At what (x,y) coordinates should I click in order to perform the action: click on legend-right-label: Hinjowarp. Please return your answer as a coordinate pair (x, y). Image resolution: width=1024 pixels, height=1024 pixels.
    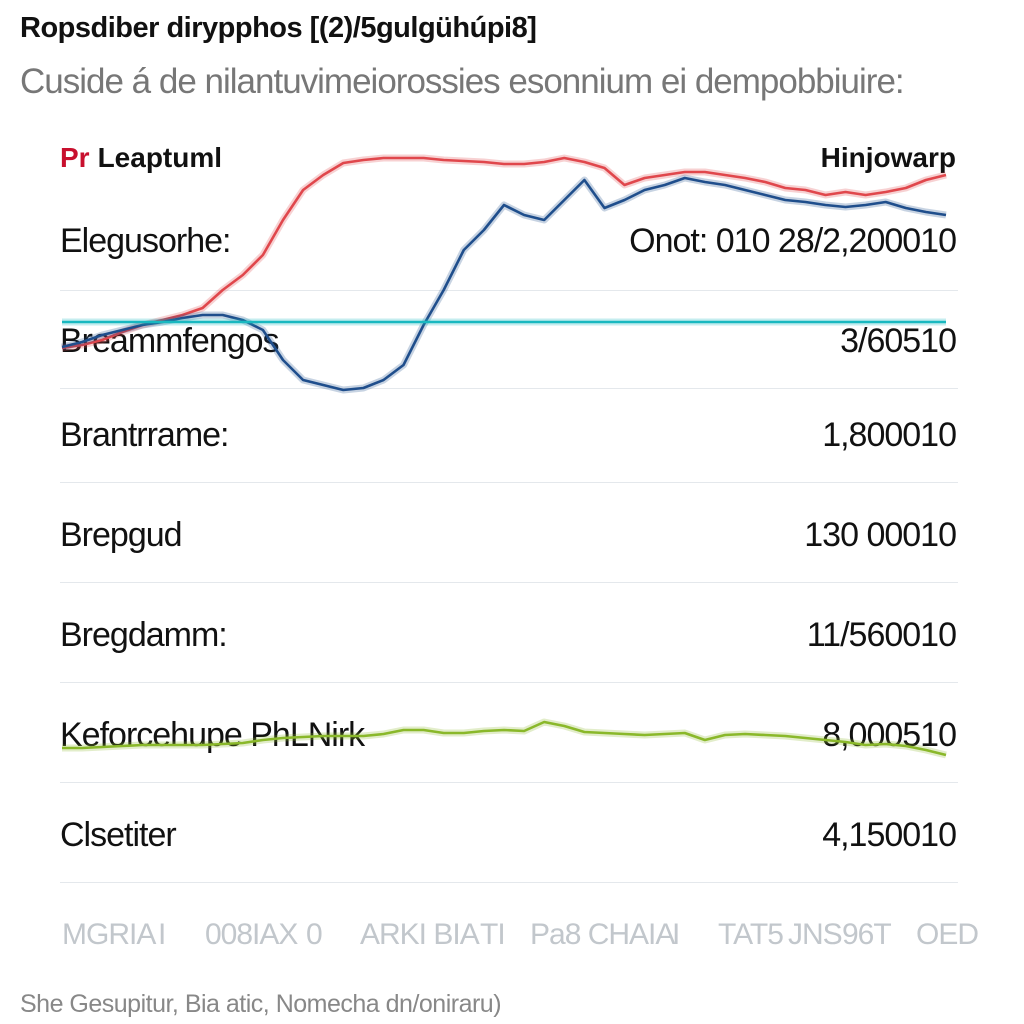
    Looking at the image, I should click on (888, 157).